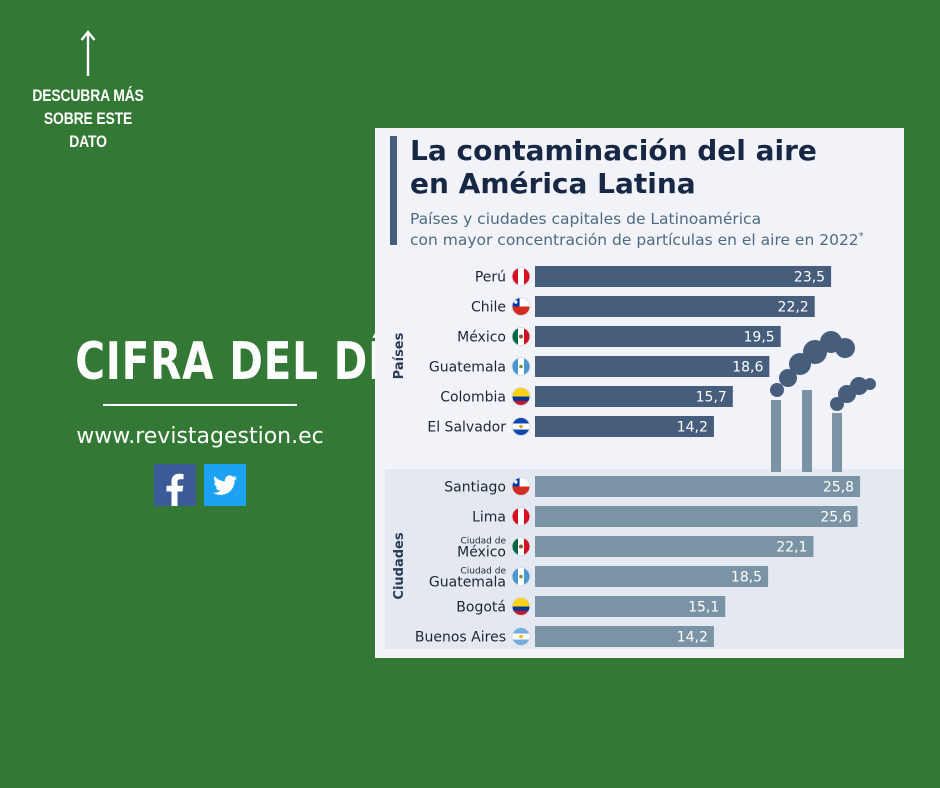  Describe the element at coordinates (516, 302) in the screenshot. I see `flag-star` at that location.